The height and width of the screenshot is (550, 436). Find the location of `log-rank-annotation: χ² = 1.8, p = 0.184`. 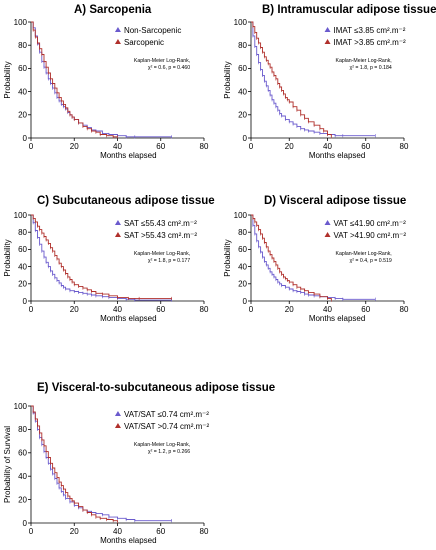

log-rank-annotation: χ² = 1.8, p = 0.184 is located at coordinates (371, 68).